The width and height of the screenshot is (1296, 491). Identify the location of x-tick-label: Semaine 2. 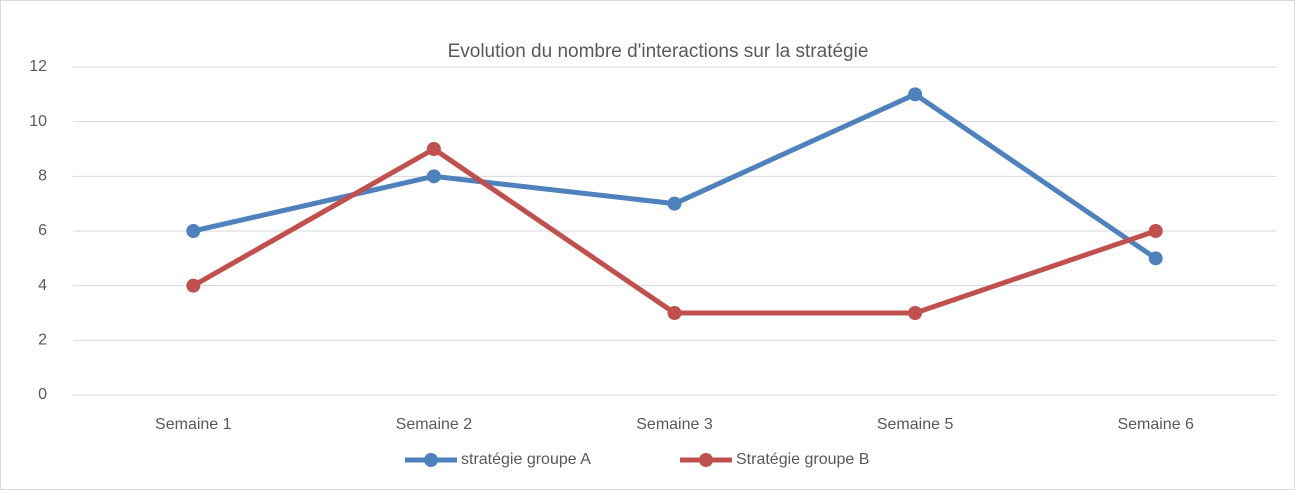
(434, 424).